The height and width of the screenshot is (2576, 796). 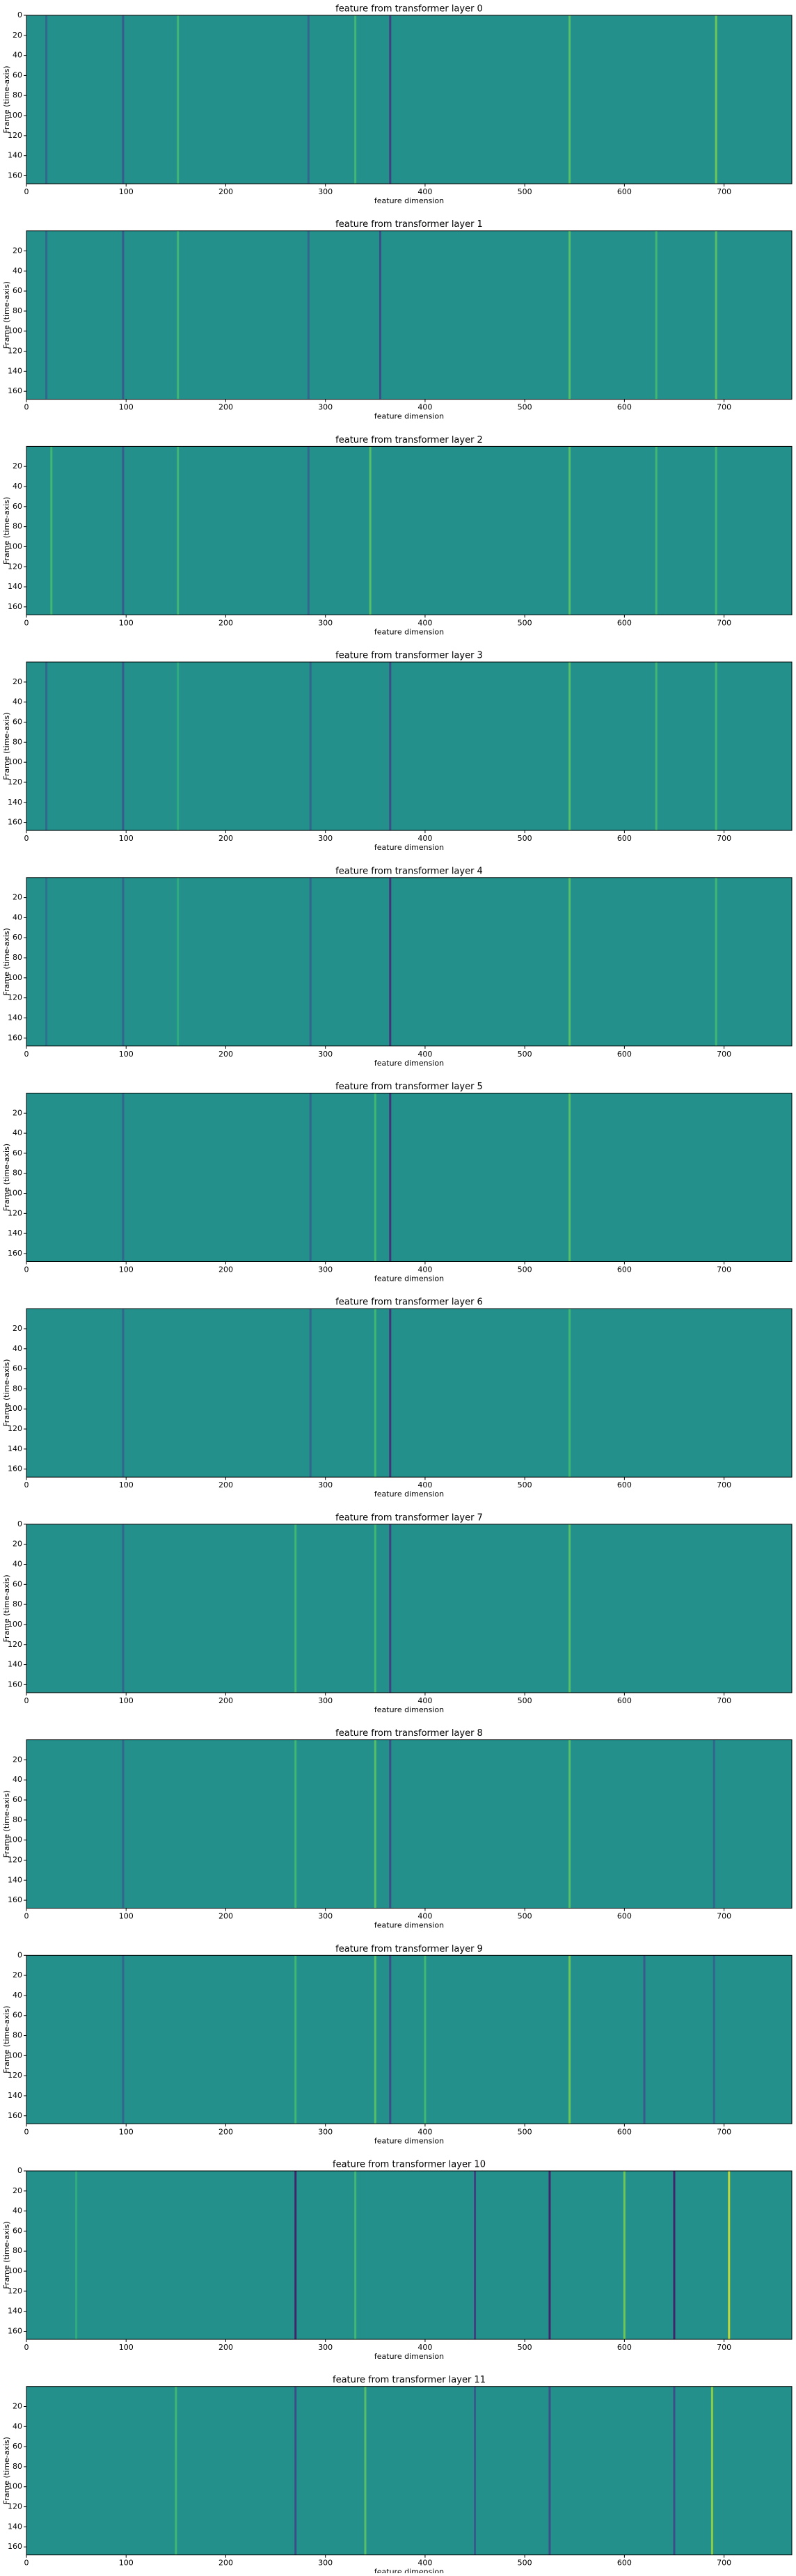 What do you see at coordinates (409, 1302) in the screenshot?
I see `chart-title: feature from transformer layer 6` at bounding box center [409, 1302].